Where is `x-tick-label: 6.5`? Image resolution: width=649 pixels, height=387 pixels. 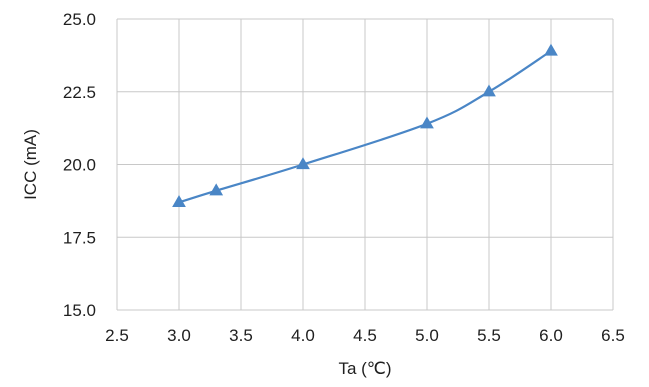
x-tick-label: 6.5 is located at coordinates (613, 335).